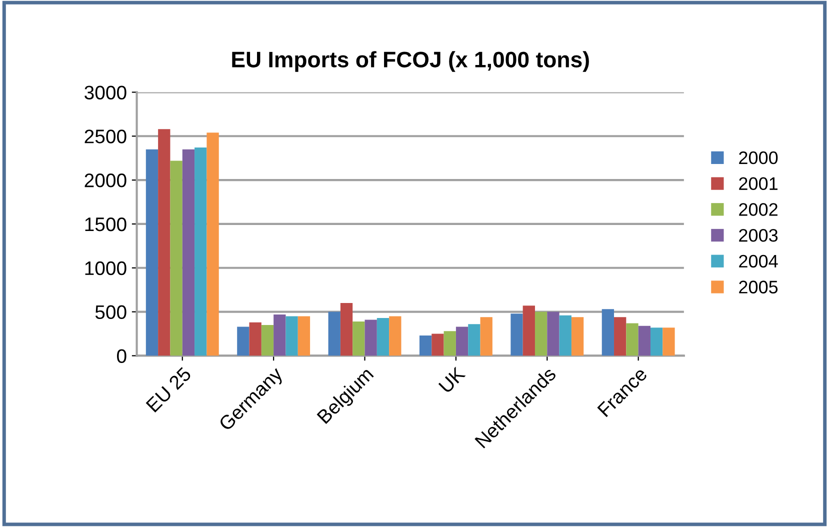 This screenshot has height=527, width=829. I want to click on legend-label: 2005, so click(758, 287).